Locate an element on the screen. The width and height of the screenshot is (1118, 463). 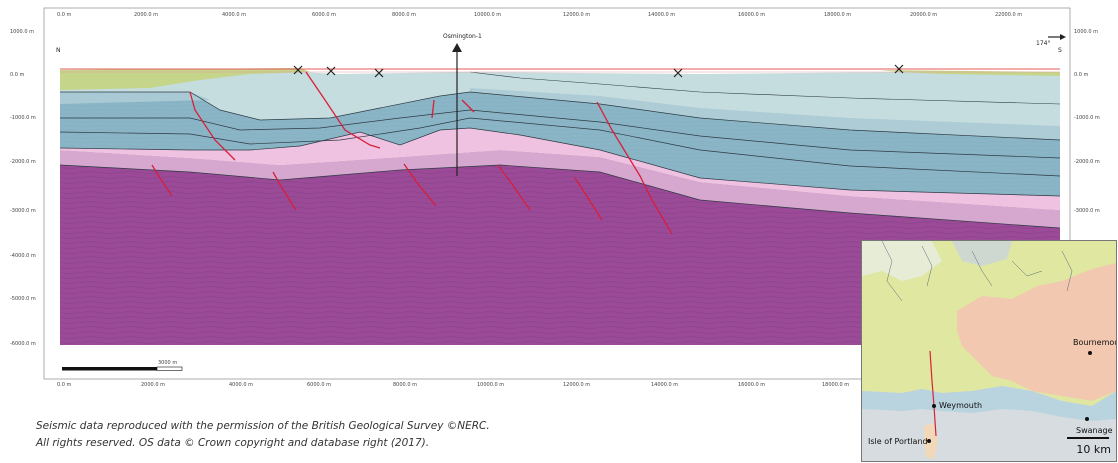
top-tick: 22000.0 m is located at coordinates (1008, 15).